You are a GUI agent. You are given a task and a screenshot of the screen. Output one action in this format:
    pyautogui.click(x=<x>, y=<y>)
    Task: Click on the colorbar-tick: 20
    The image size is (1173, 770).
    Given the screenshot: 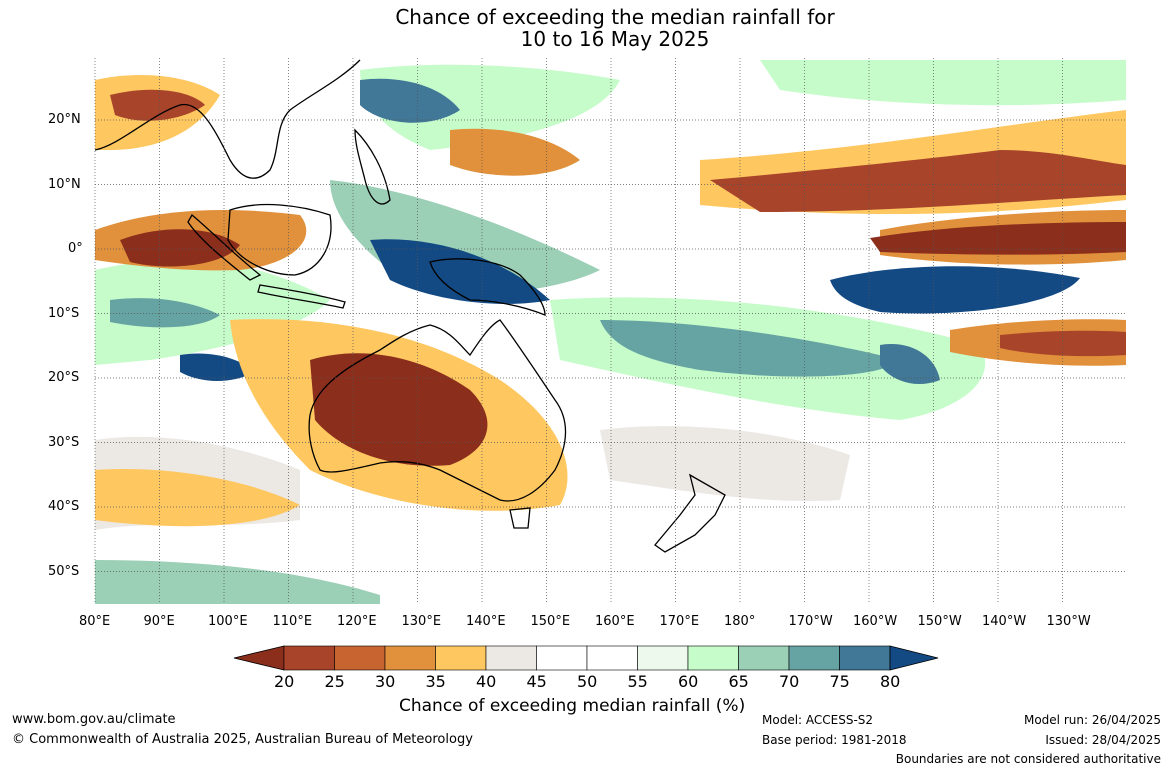 What is the action you would take?
    pyautogui.click(x=284, y=681)
    